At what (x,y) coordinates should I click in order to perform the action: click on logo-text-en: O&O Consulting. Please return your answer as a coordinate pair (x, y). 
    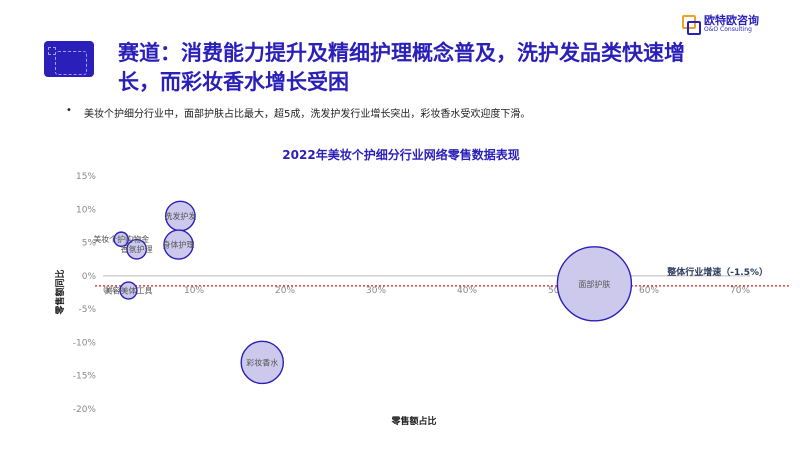
    Looking at the image, I should click on (728, 29).